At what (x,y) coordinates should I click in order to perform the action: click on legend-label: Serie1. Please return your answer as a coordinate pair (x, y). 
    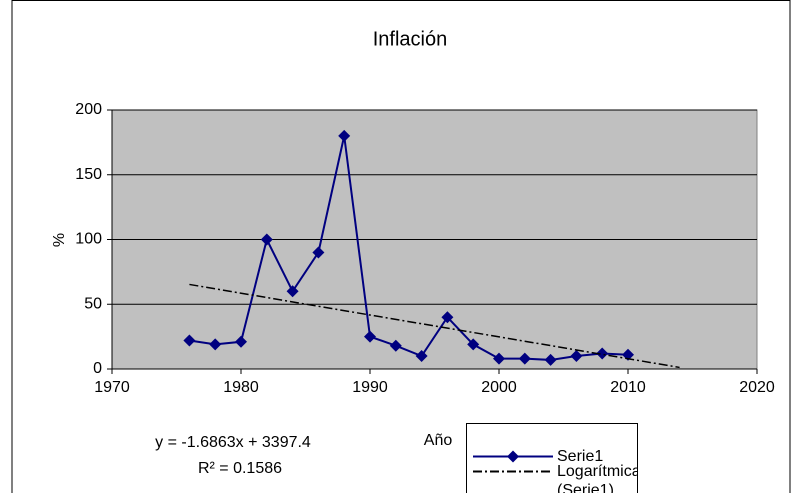
    Looking at the image, I should click on (580, 456).